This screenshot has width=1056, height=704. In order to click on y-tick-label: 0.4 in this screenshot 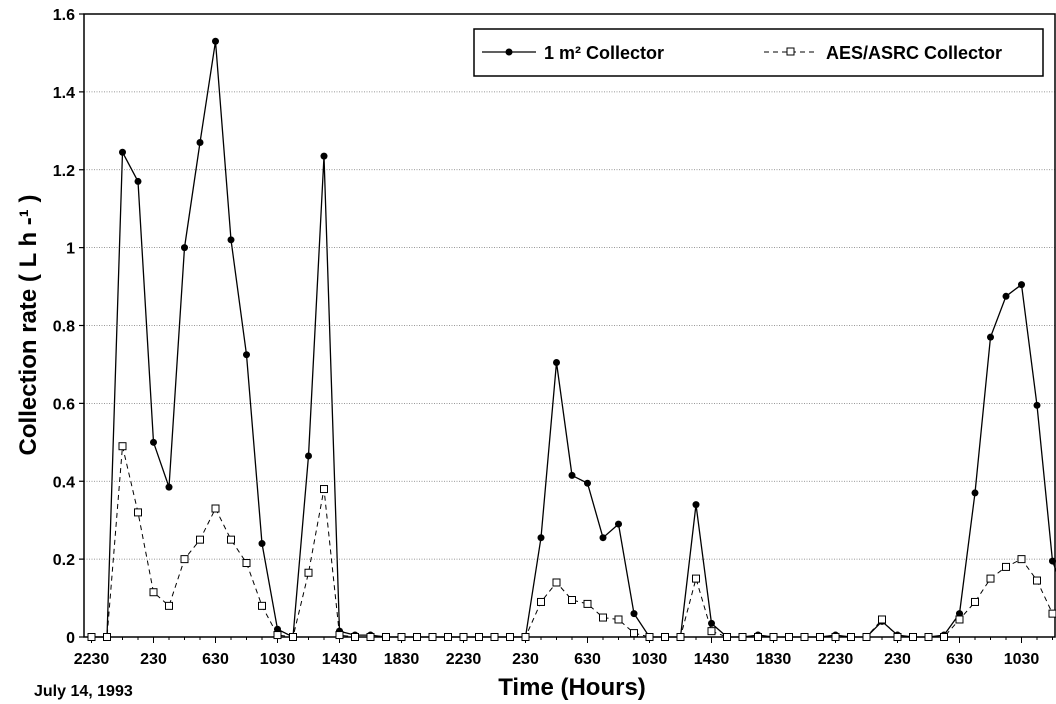, I will do `click(64, 482)`.